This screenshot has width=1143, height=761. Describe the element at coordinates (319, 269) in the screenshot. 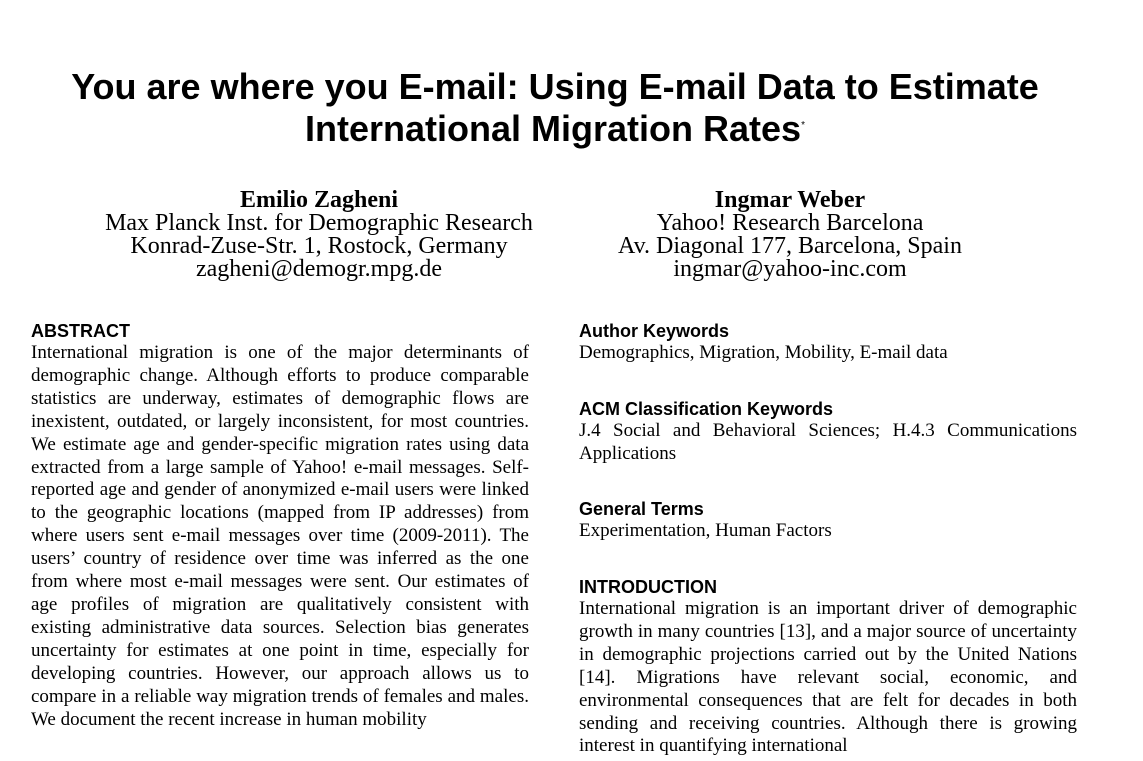

I see `author-email: zagheni@demogr.mpg.de` at that location.